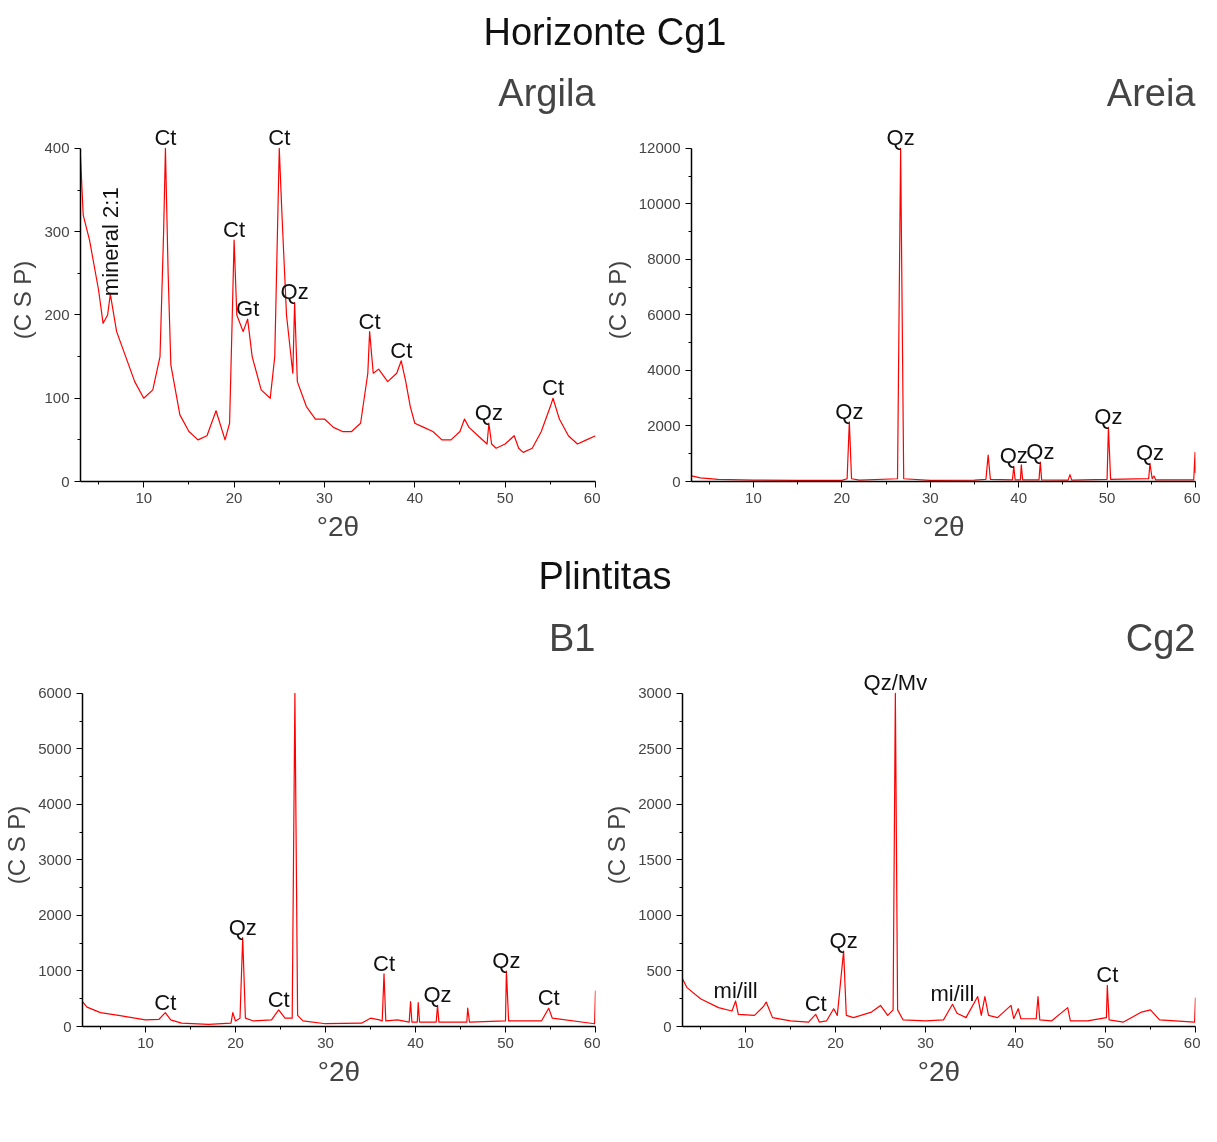  I want to click on y-tick-label: 2500, so click(655, 748).